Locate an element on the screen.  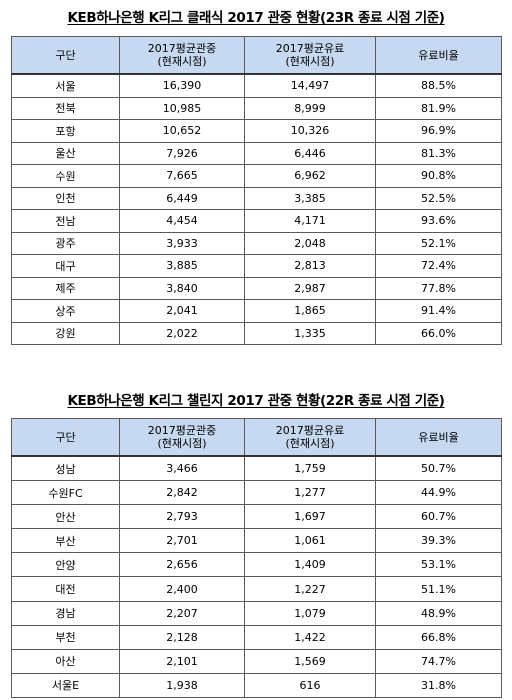
table-row: 인천 6,449 3,385 52.5% is located at coordinates (256, 198).